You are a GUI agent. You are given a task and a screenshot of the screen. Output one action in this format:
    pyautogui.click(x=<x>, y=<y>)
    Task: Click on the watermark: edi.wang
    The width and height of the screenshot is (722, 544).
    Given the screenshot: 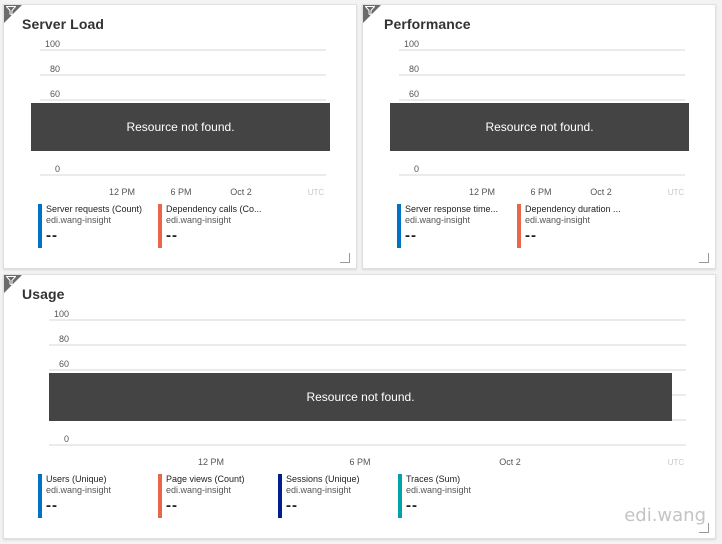 What is the action you would take?
    pyautogui.click(x=665, y=515)
    